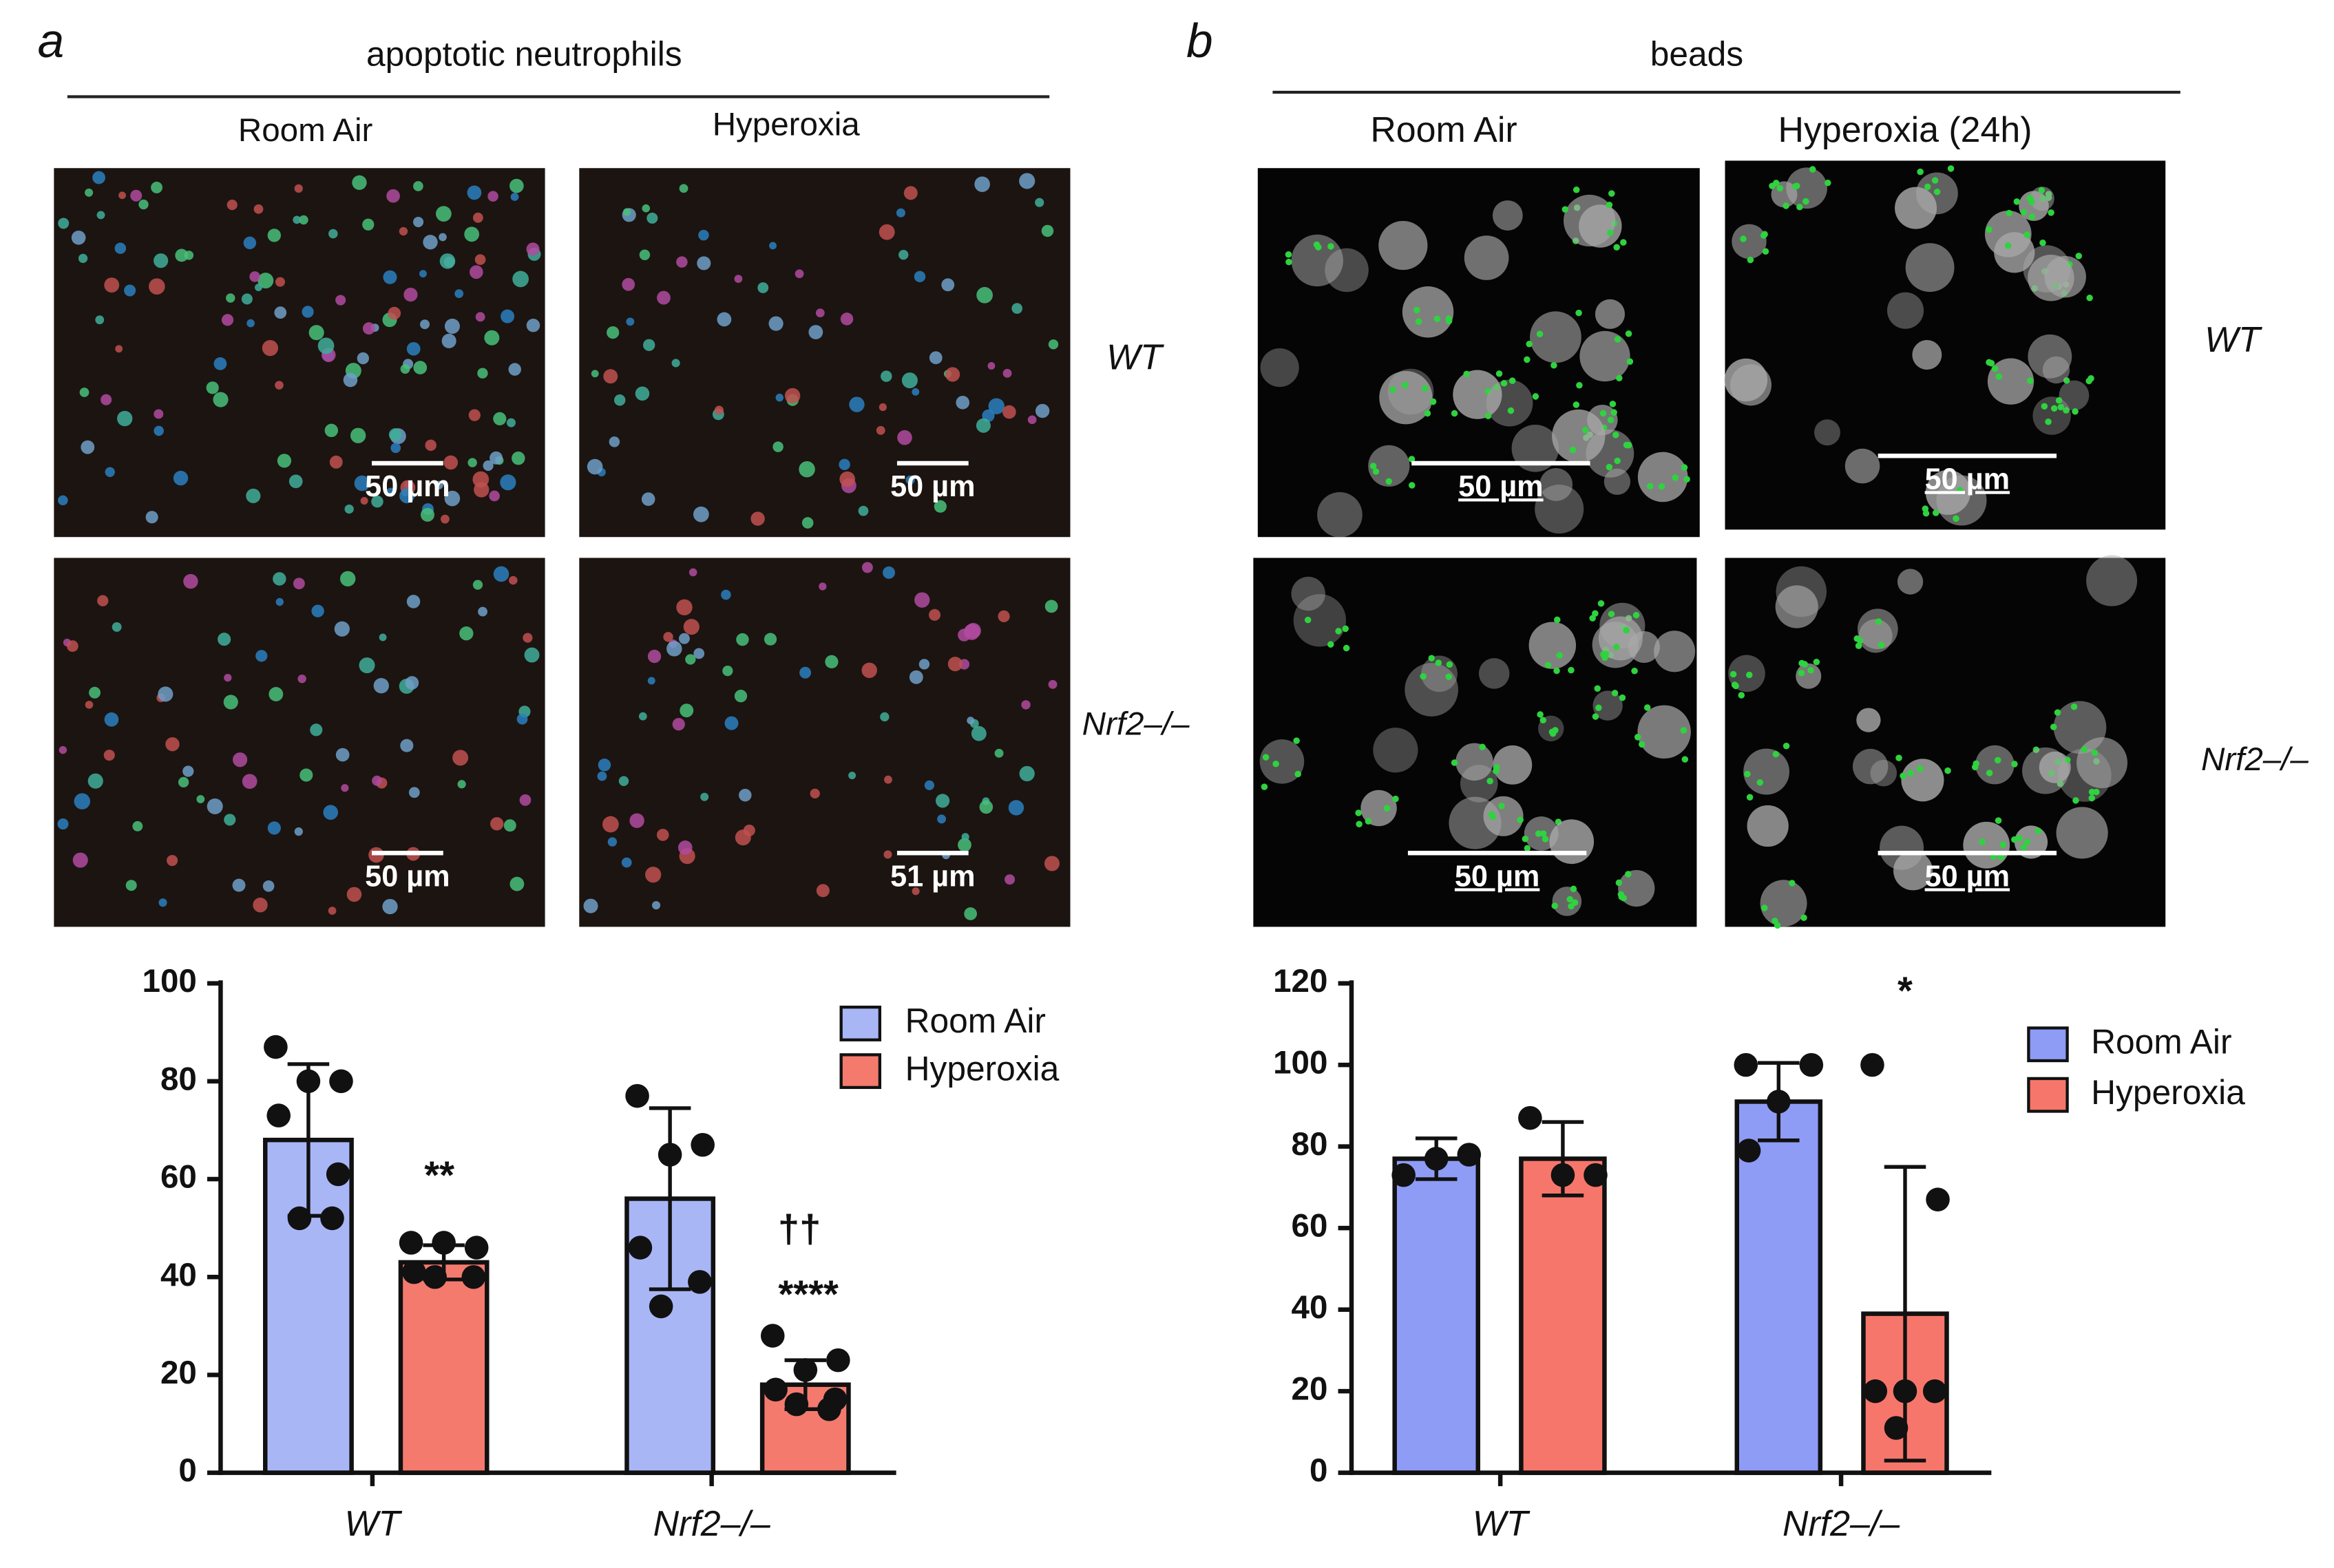 This screenshot has height=1568, width=2334. What do you see at coordinates (1300, 981) in the screenshot?
I see `y-tick-label: 120` at bounding box center [1300, 981].